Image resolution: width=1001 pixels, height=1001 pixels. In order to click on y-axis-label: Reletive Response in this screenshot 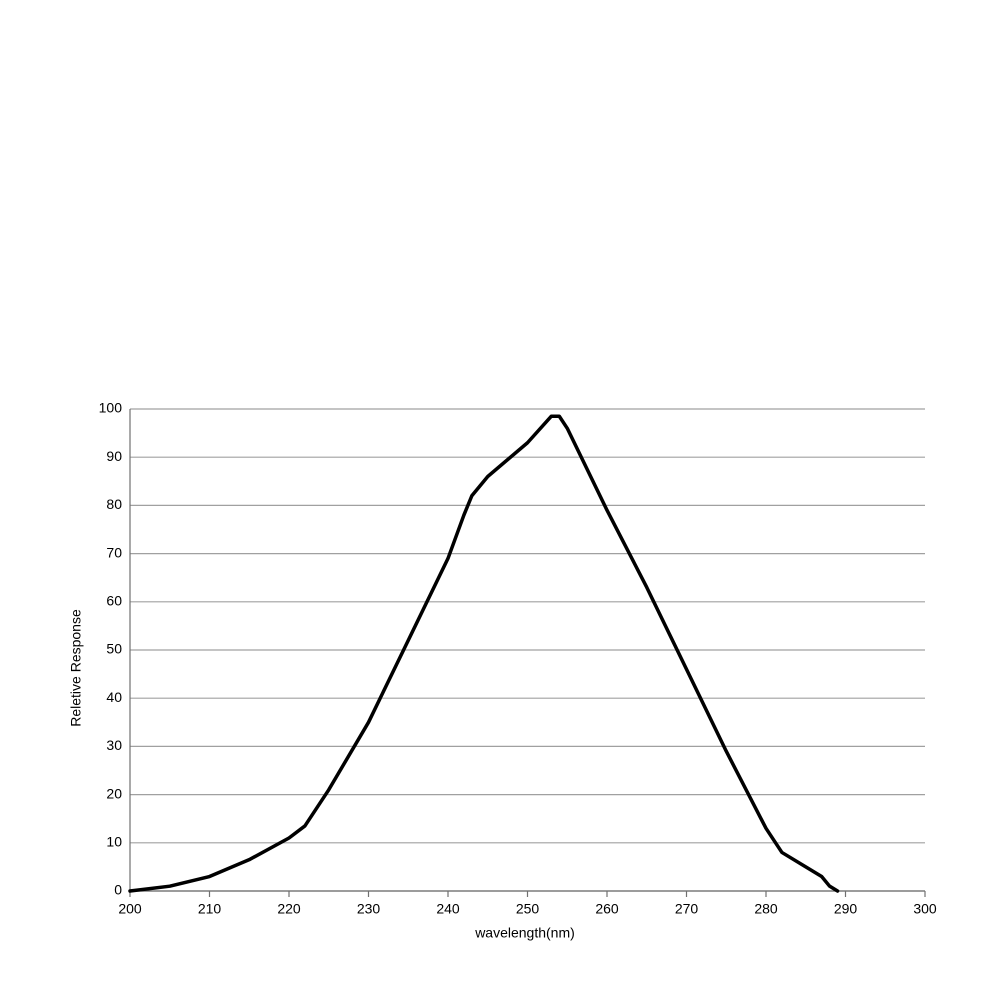, I will do `click(76, 668)`.